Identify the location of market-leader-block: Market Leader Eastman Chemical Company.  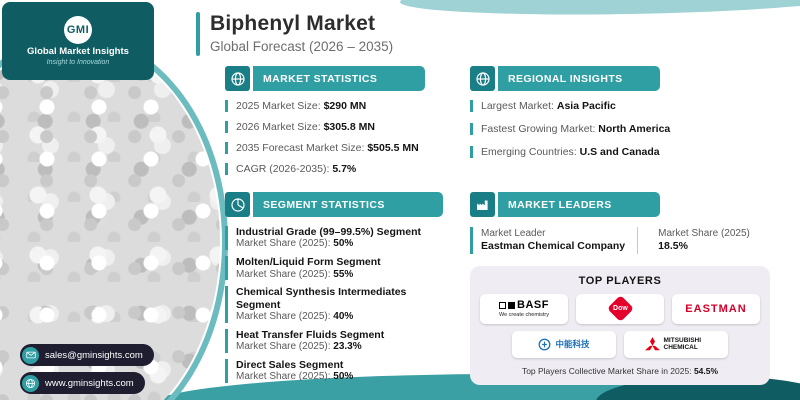
(547, 240).